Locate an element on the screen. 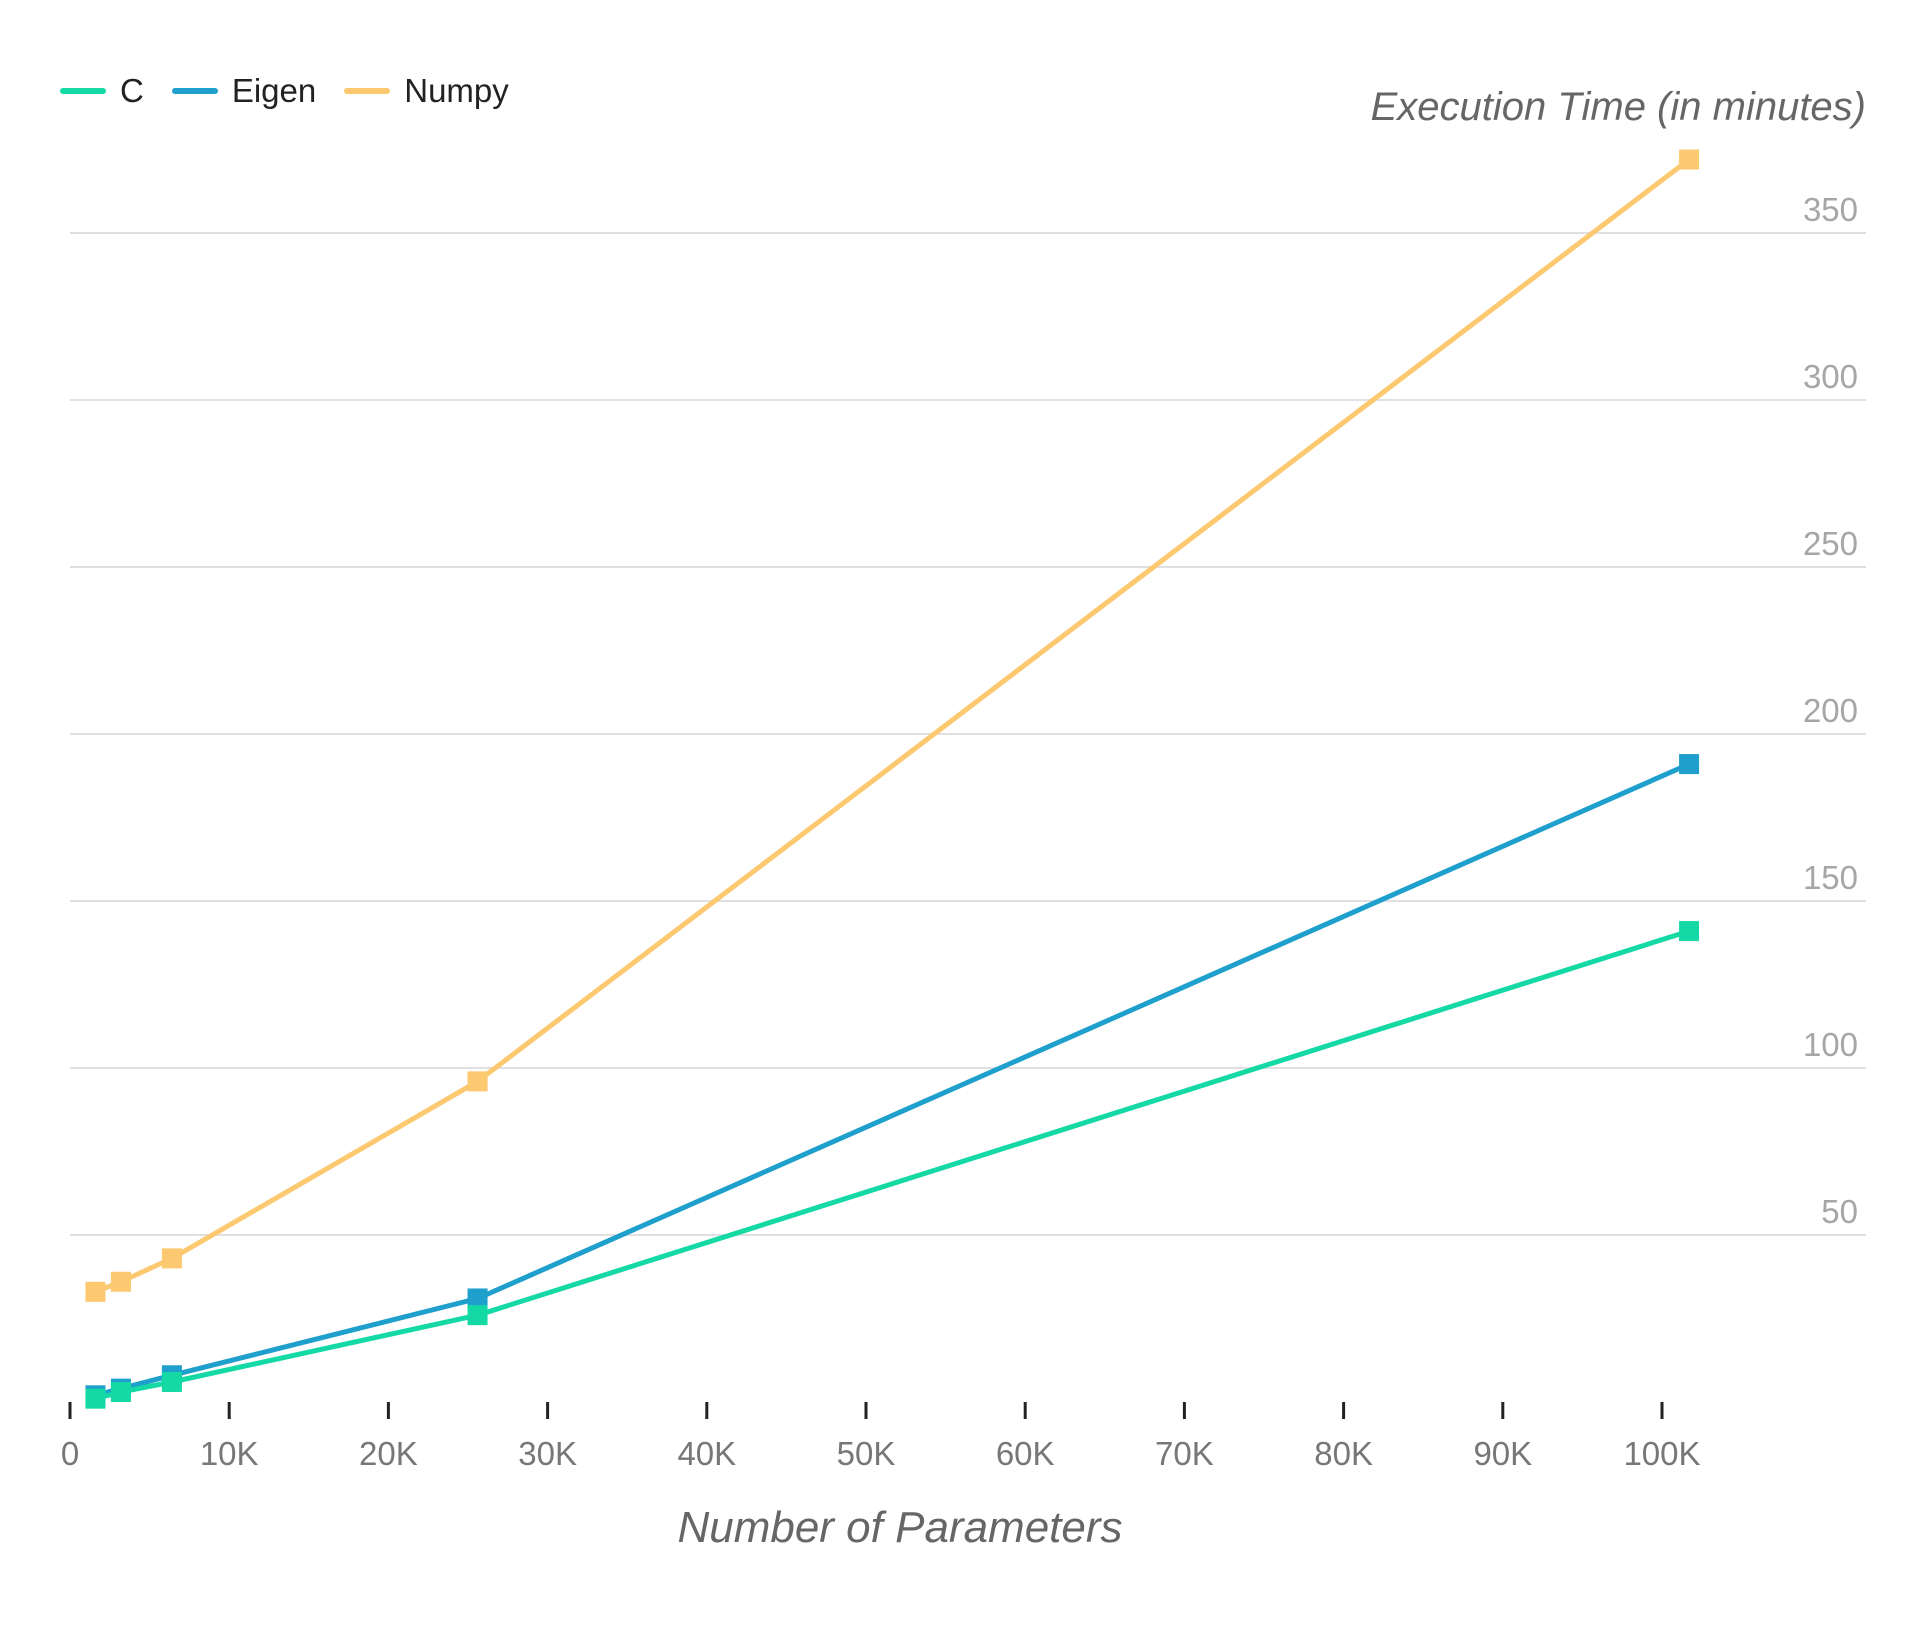 Image resolution: width=1920 pixels, height=1631 pixels. y-tick-label: 250 is located at coordinates (1830, 543).